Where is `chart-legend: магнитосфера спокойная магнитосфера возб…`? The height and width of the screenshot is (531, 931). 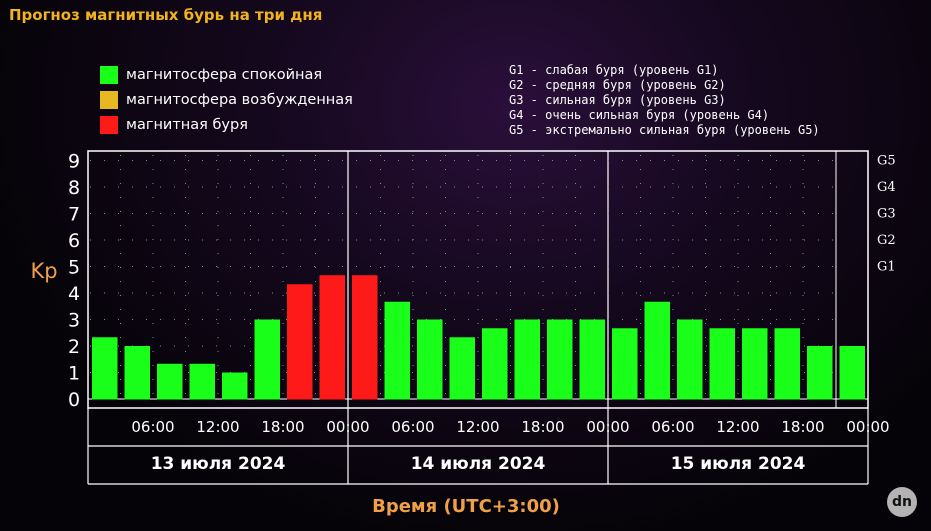 chart-legend: магнитосфера спокойная магнитосфера возб… is located at coordinates (226, 99).